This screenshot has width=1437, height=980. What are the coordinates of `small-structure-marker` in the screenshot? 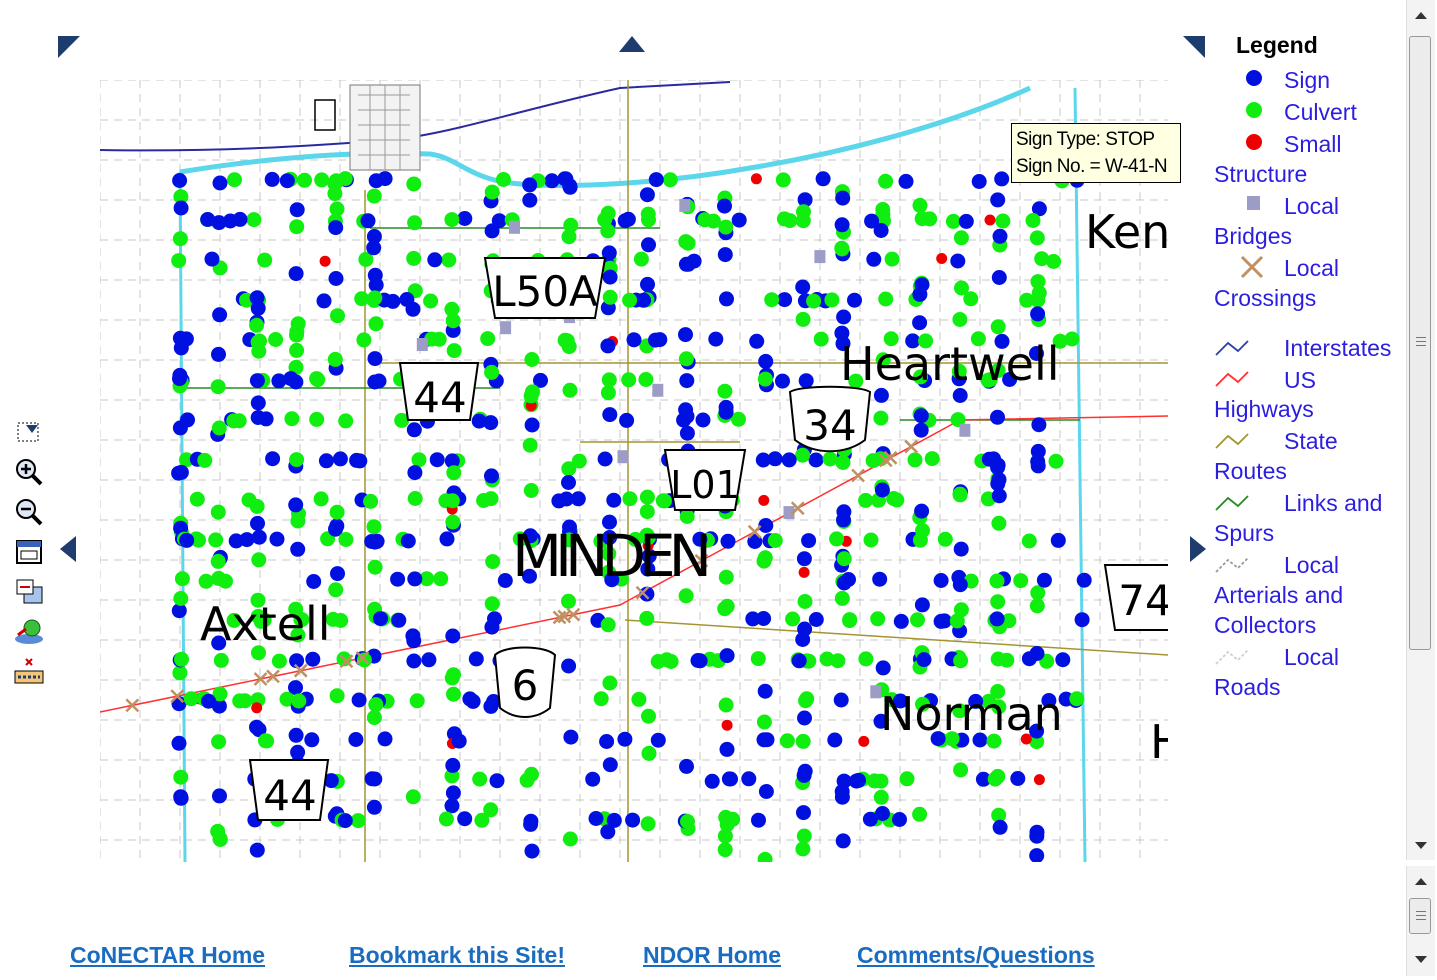 It's located at (990, 220).